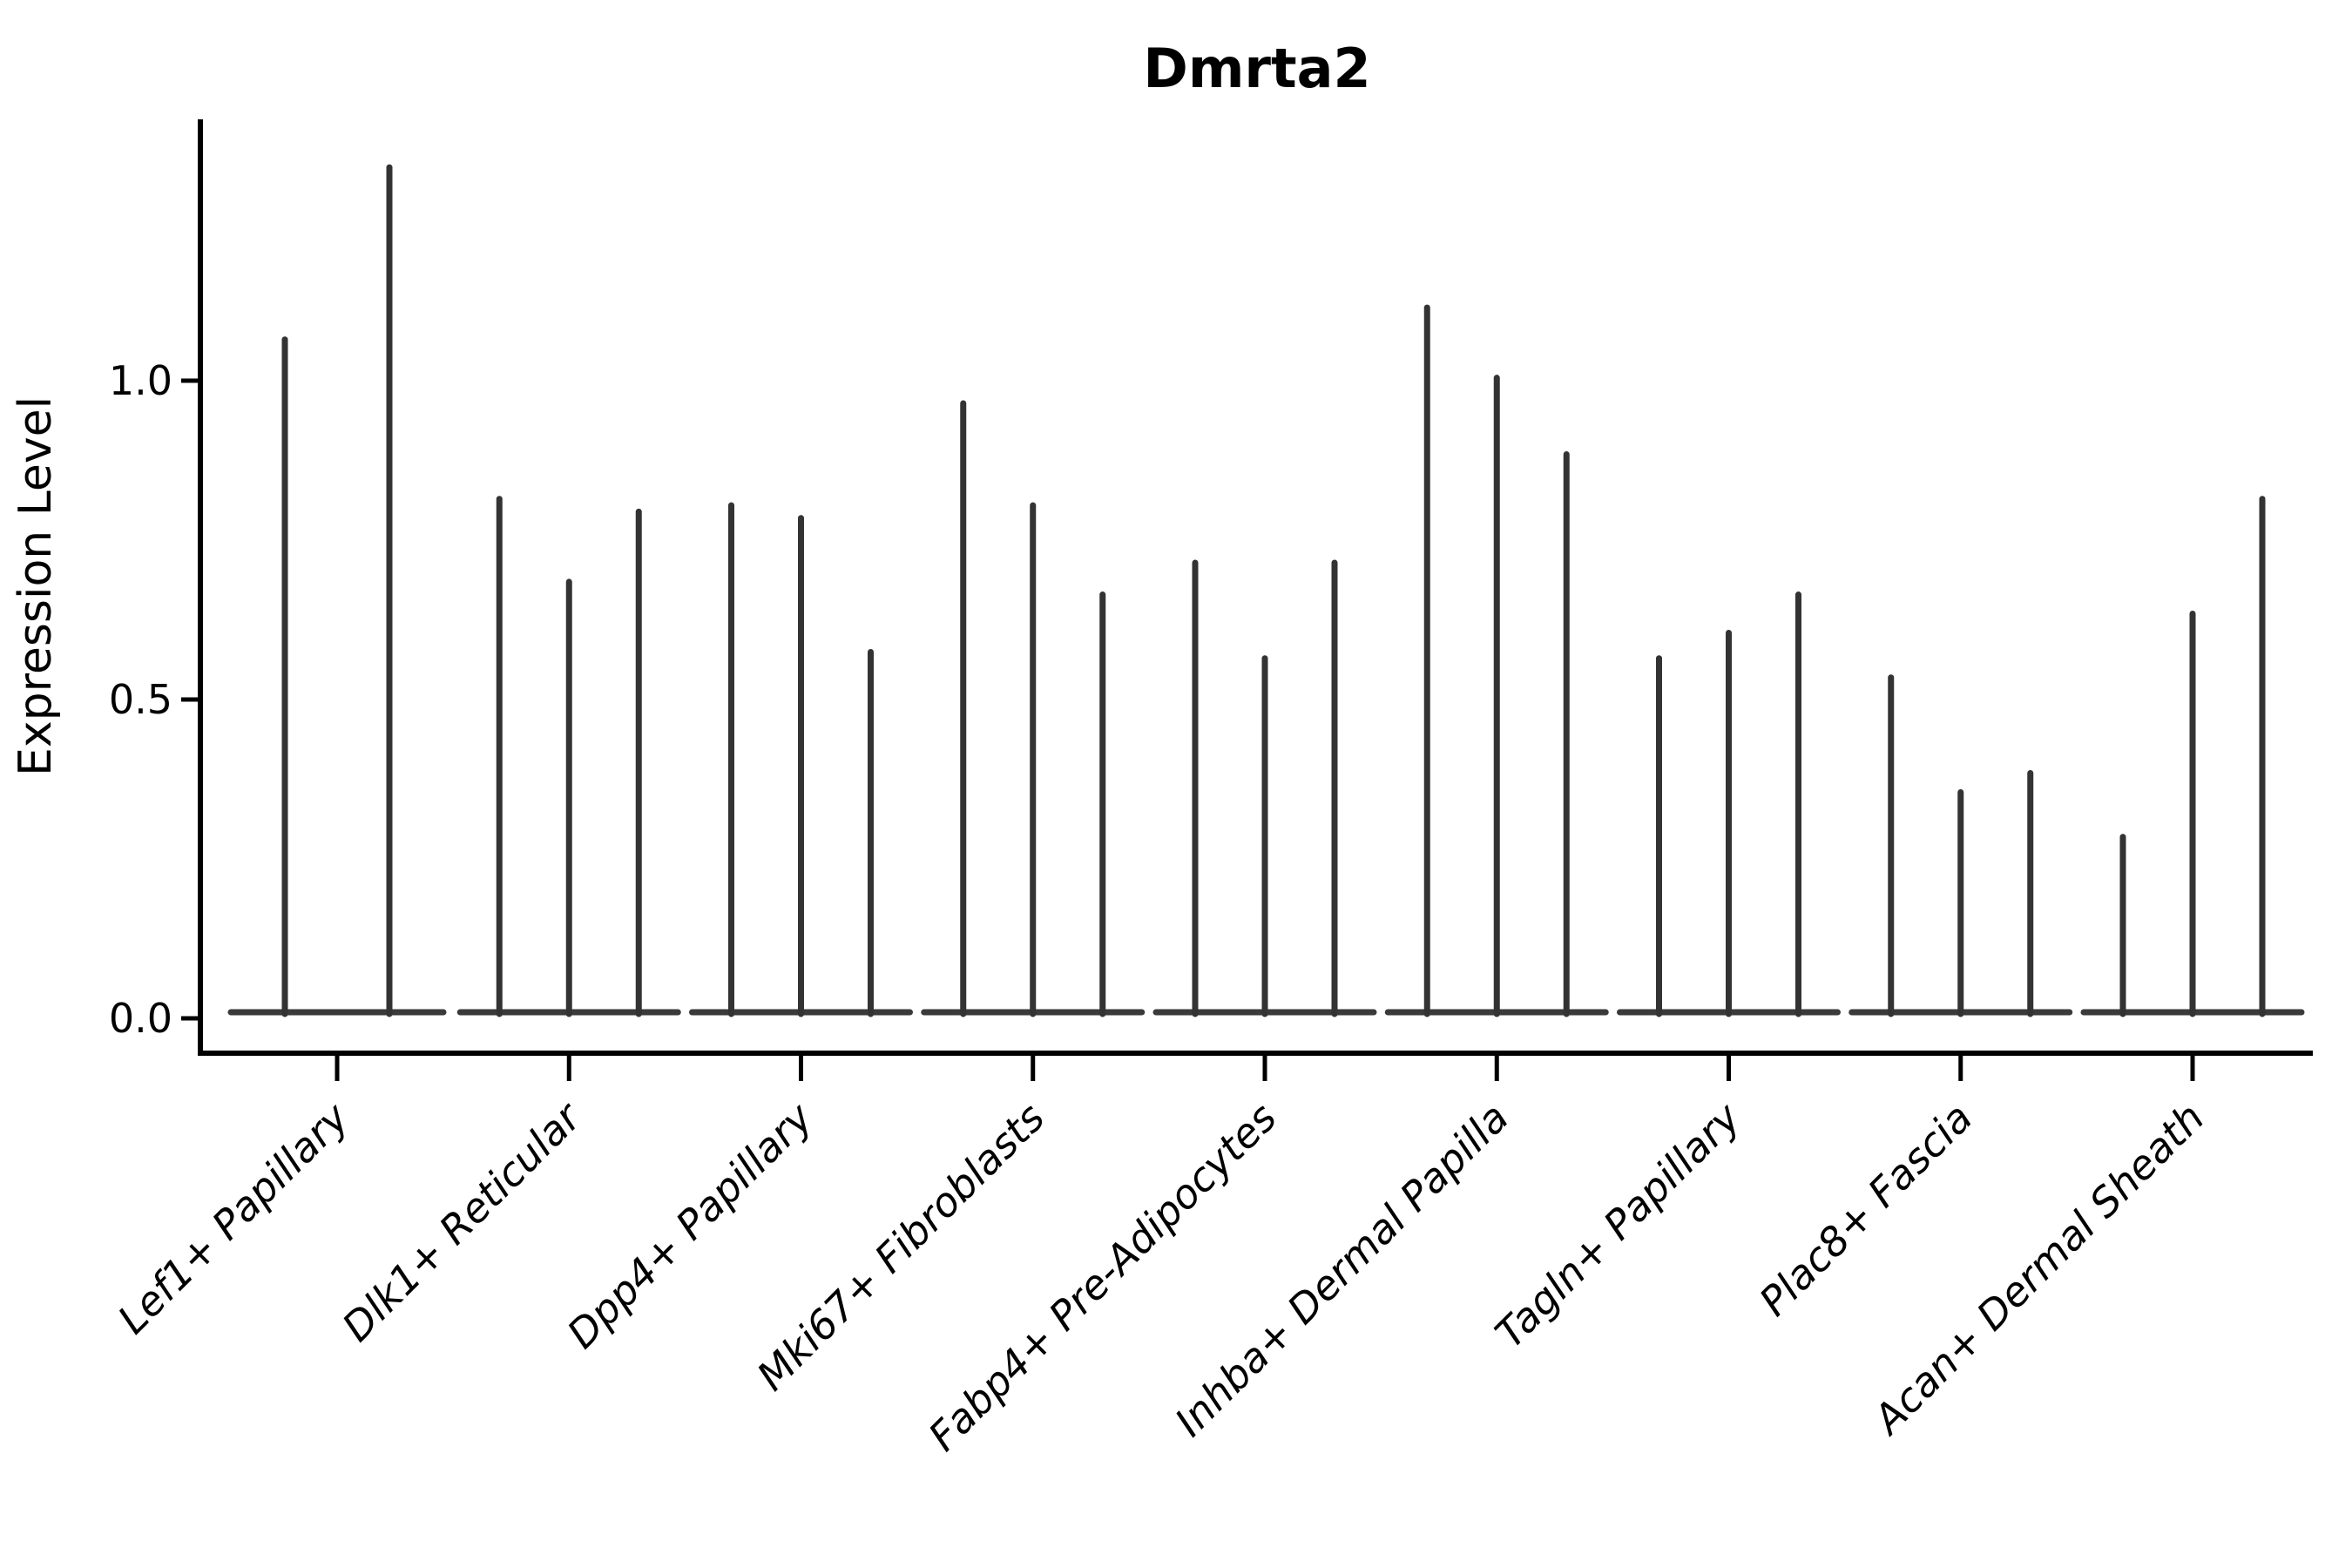  I want to click on y-axis-title: Expression Level, so click(36, 586).